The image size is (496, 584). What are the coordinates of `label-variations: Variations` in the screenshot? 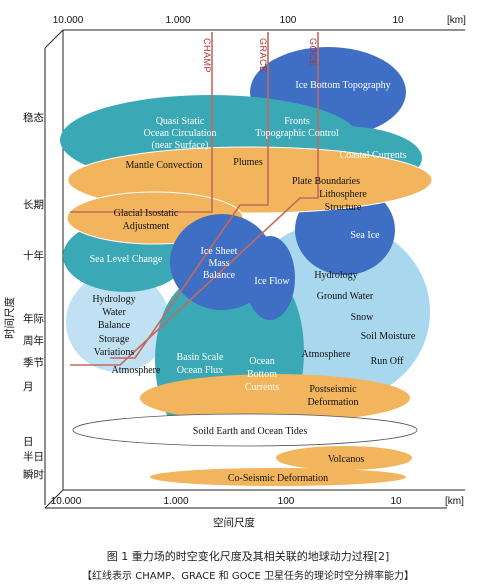 It's located at (114, 352).